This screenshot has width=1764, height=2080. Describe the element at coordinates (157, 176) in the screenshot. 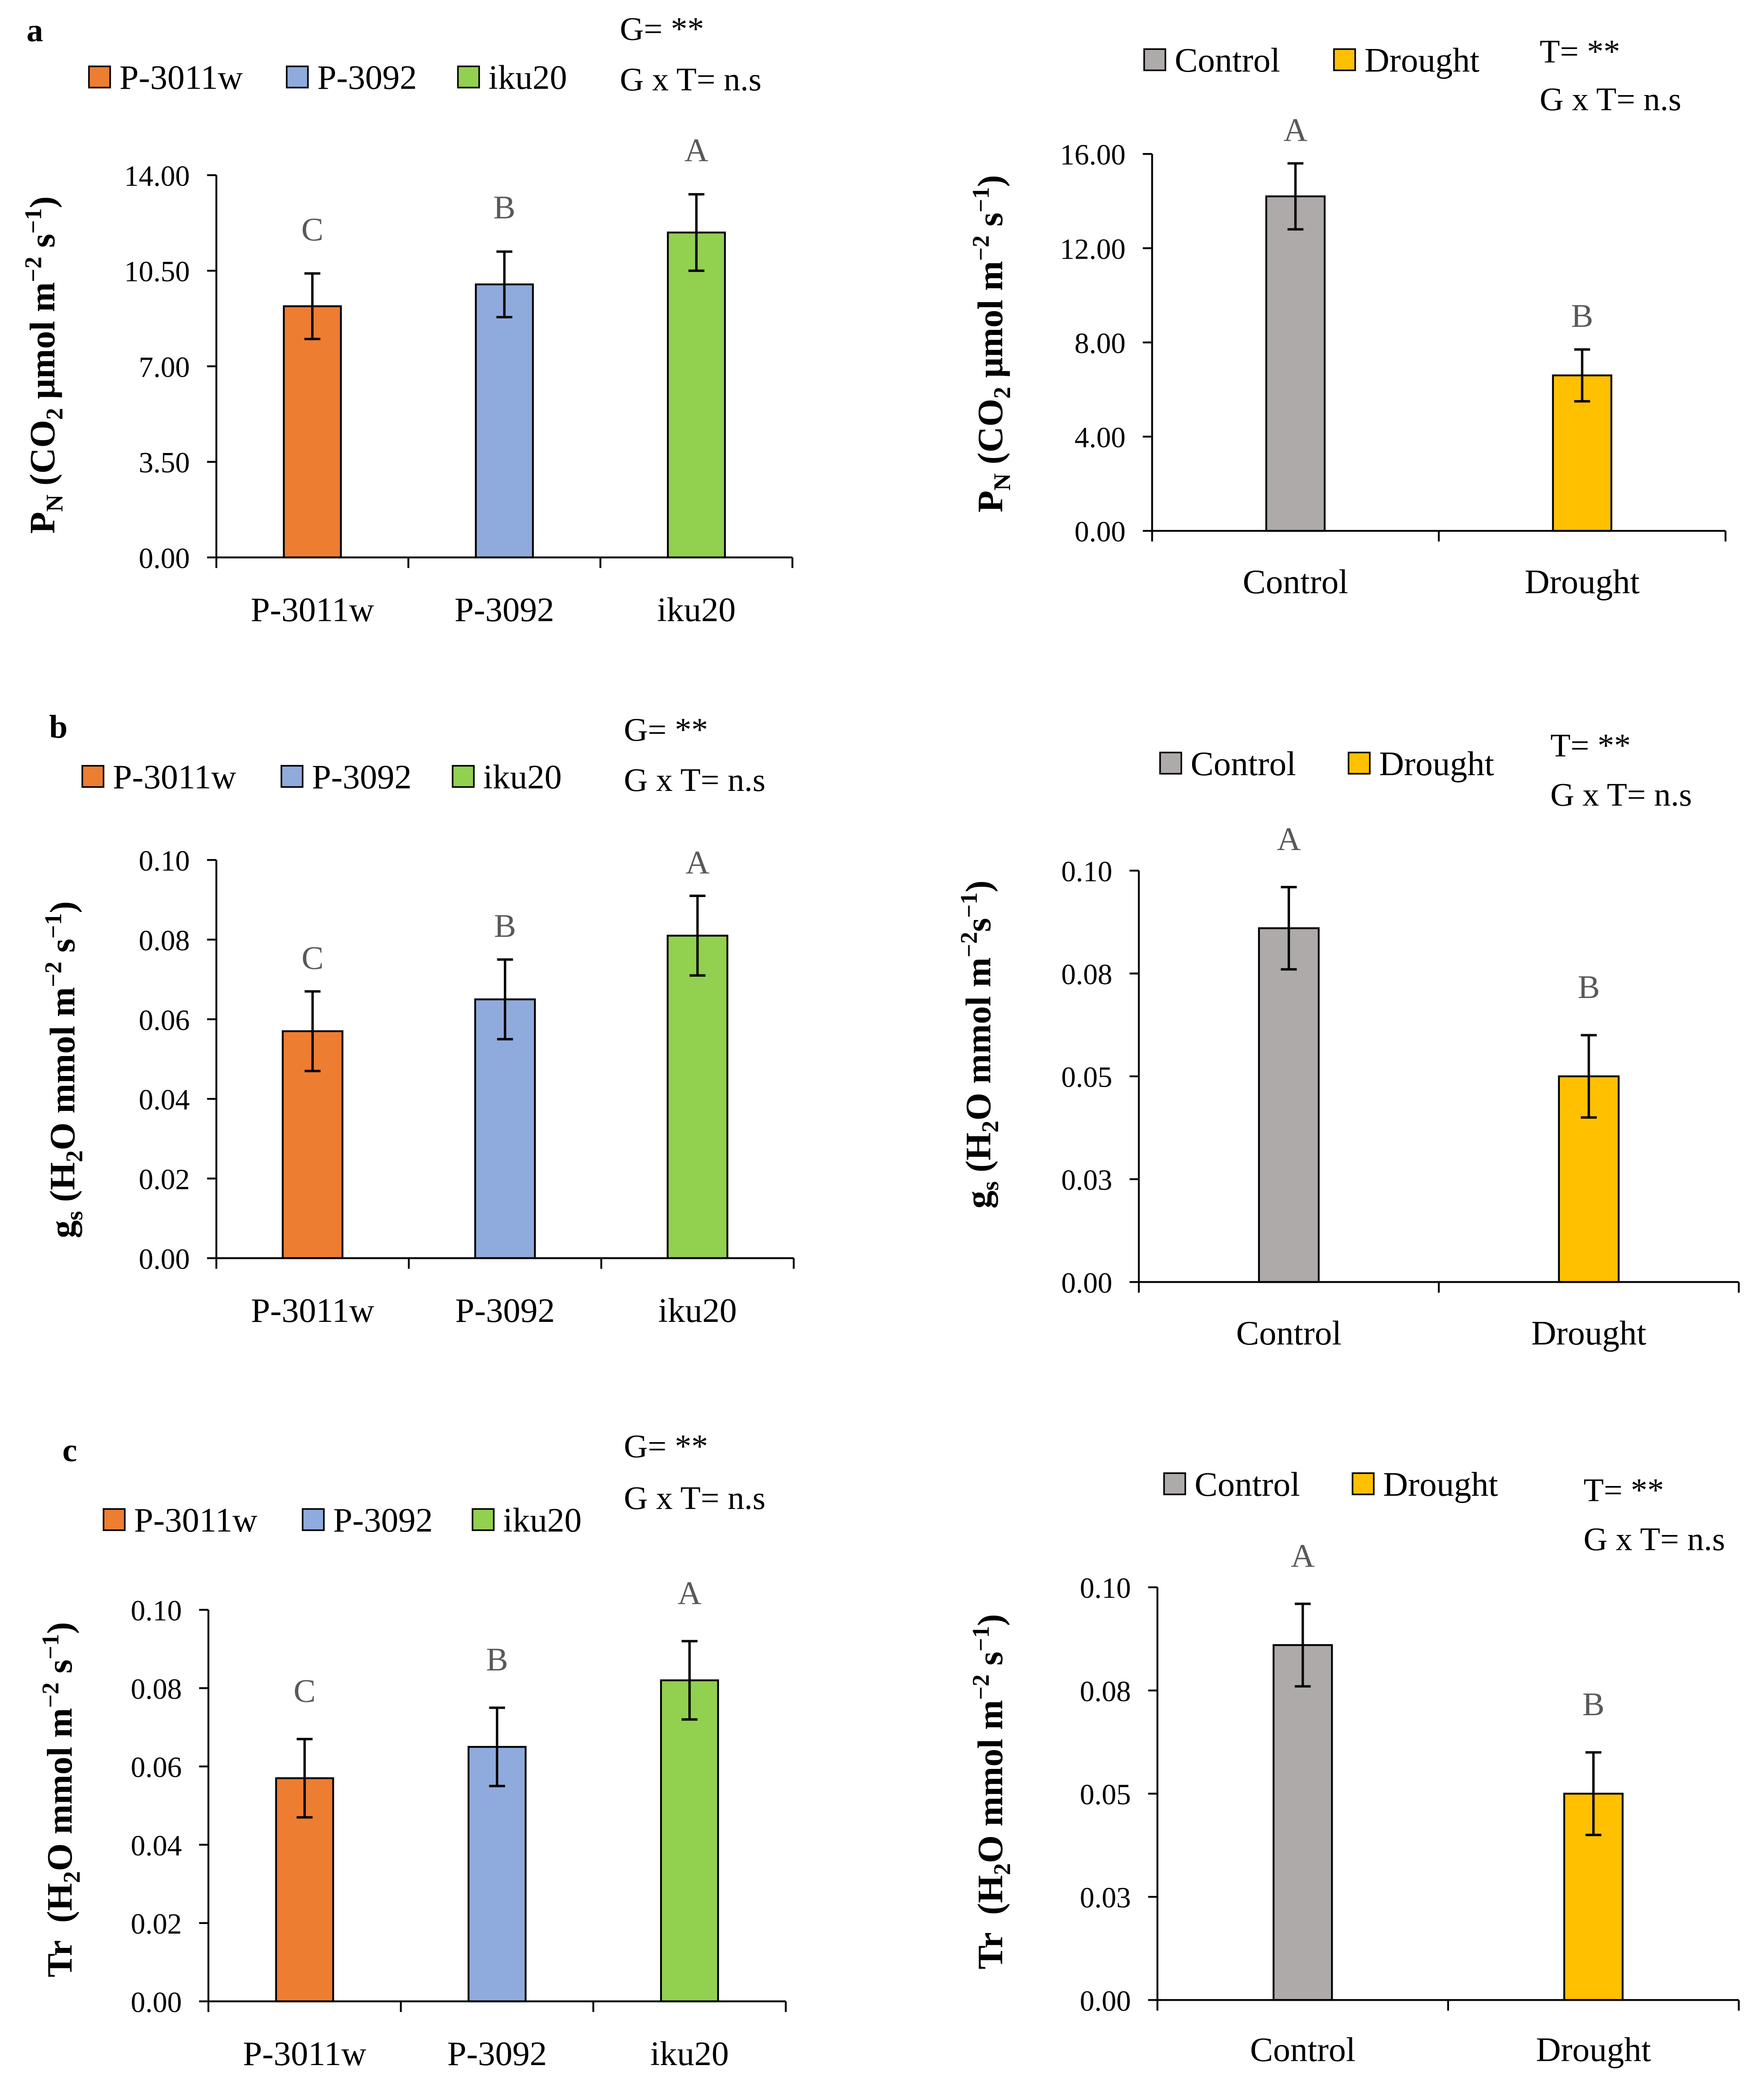

I see `y-tick-label: 14.00` at that location.